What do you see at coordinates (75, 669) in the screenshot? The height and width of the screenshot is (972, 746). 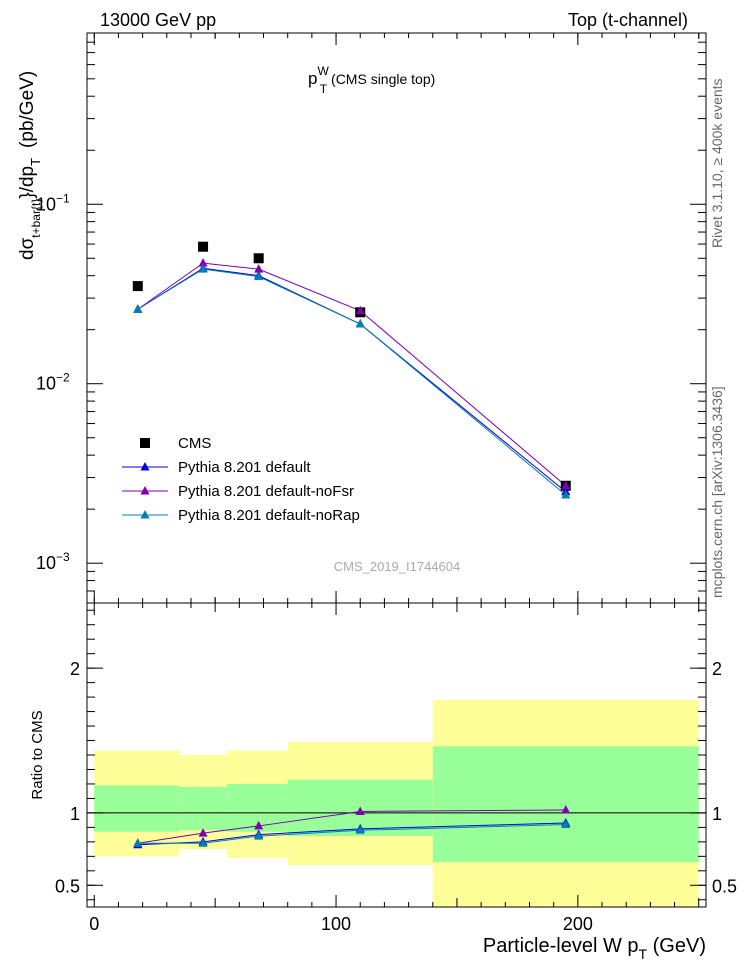 I see `ratio-tick-label: 2` at bounding box center [75, 669].